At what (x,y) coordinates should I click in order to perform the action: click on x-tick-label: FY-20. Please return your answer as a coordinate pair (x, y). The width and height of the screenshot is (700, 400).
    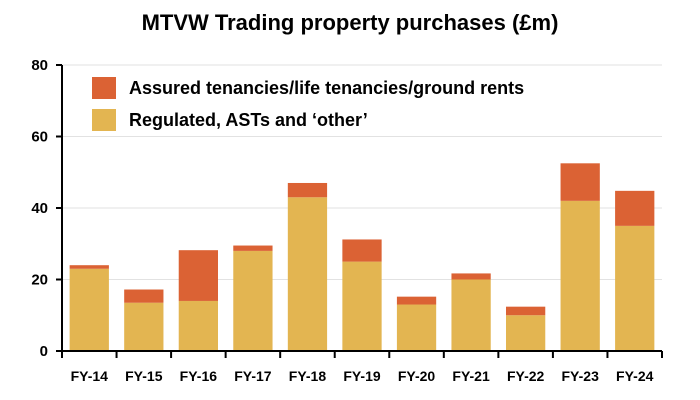
    Looking at the image, I should click on (417, 376).